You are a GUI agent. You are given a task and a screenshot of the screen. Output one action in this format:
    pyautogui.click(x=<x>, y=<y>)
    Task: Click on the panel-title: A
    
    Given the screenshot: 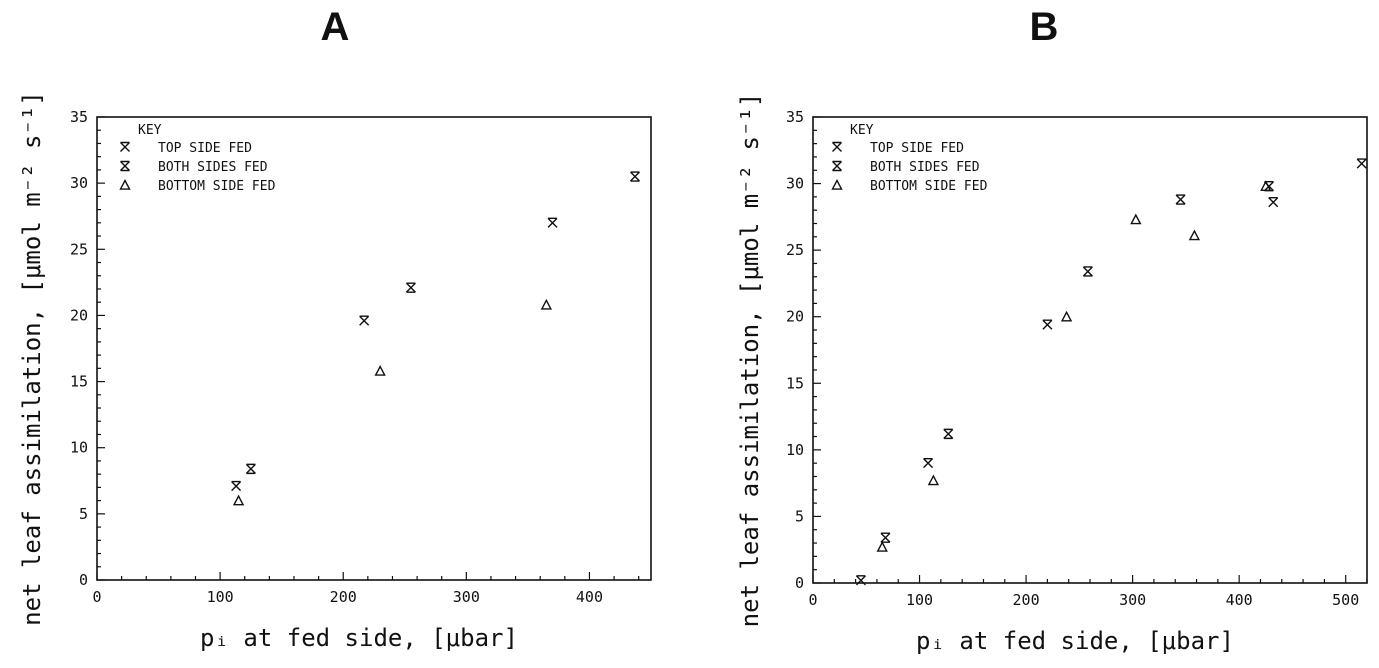 What is the action you would take?
    pyautogui.click(x=335, y=27)
    